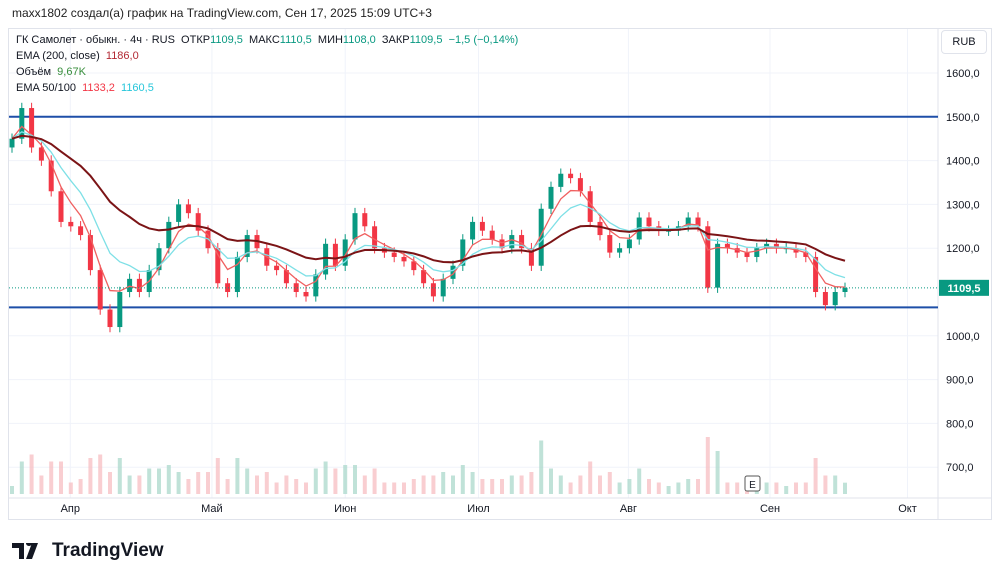 The height and width of the screenshot is (578, 1000). I want to click on volume-label: Объём, so click(34, 72).